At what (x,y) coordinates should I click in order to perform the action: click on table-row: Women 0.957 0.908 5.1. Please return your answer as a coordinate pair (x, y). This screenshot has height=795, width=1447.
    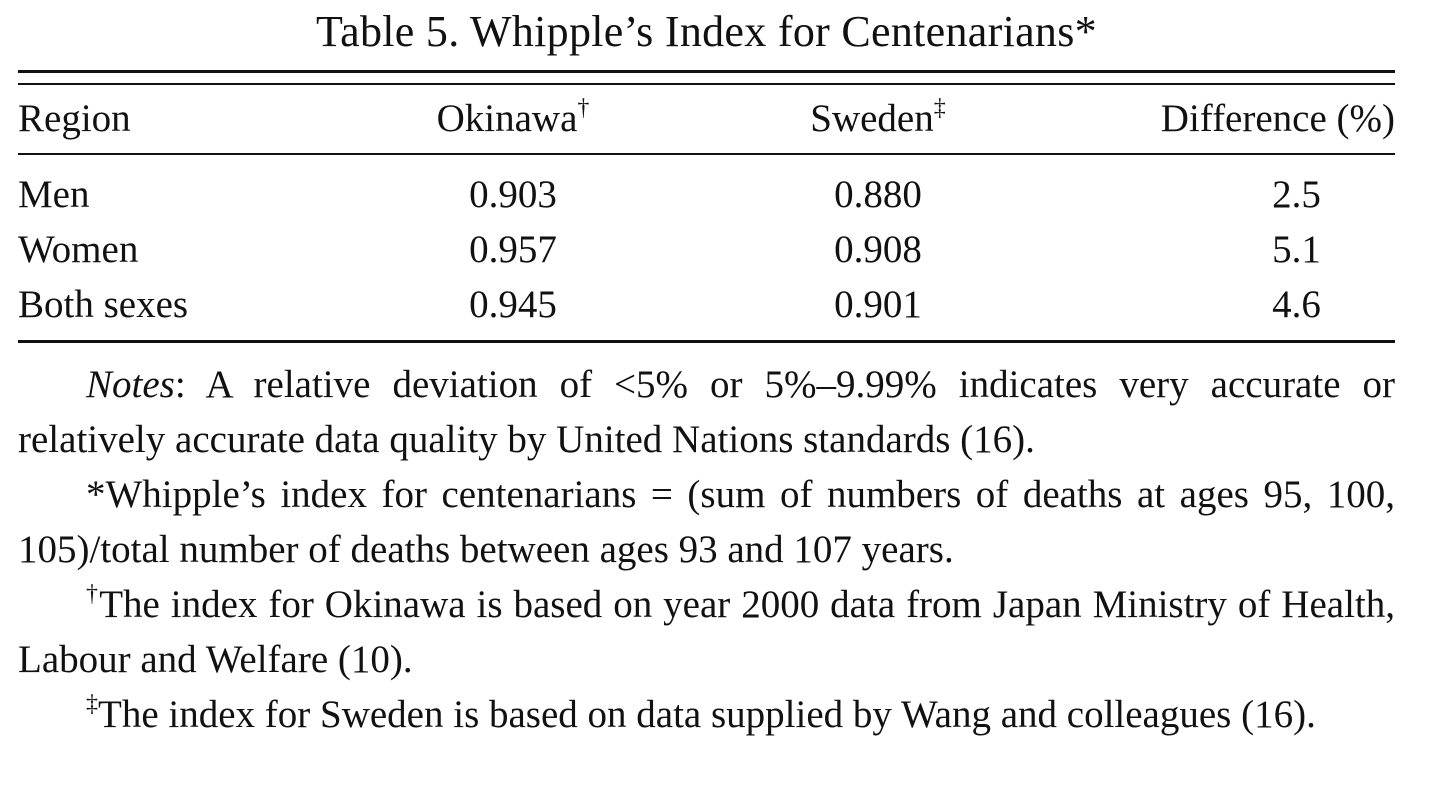
    Looking at the image, I should click on (706, 249).